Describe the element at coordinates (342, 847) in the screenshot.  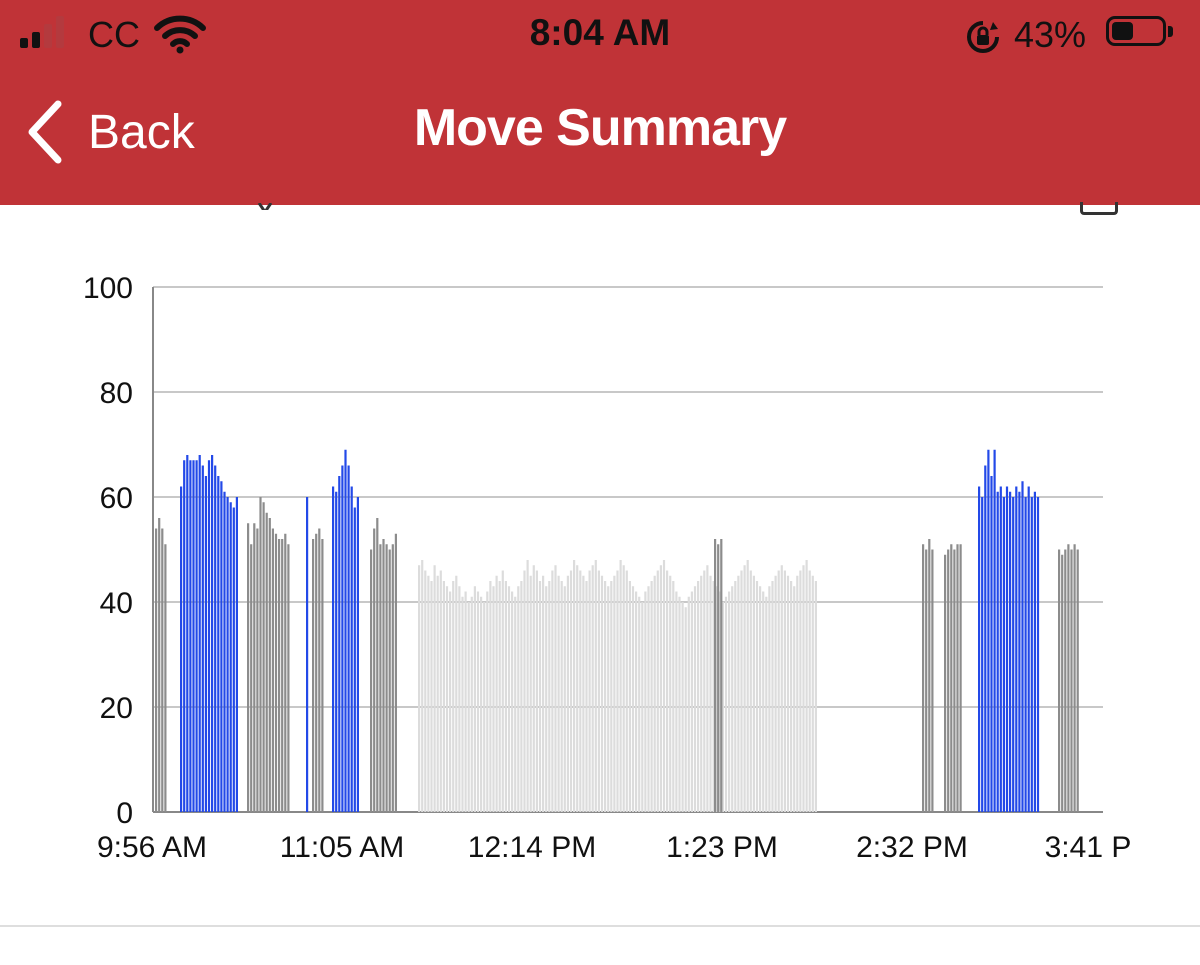
I see `x-tick-label: 11:05 AM` at that location.